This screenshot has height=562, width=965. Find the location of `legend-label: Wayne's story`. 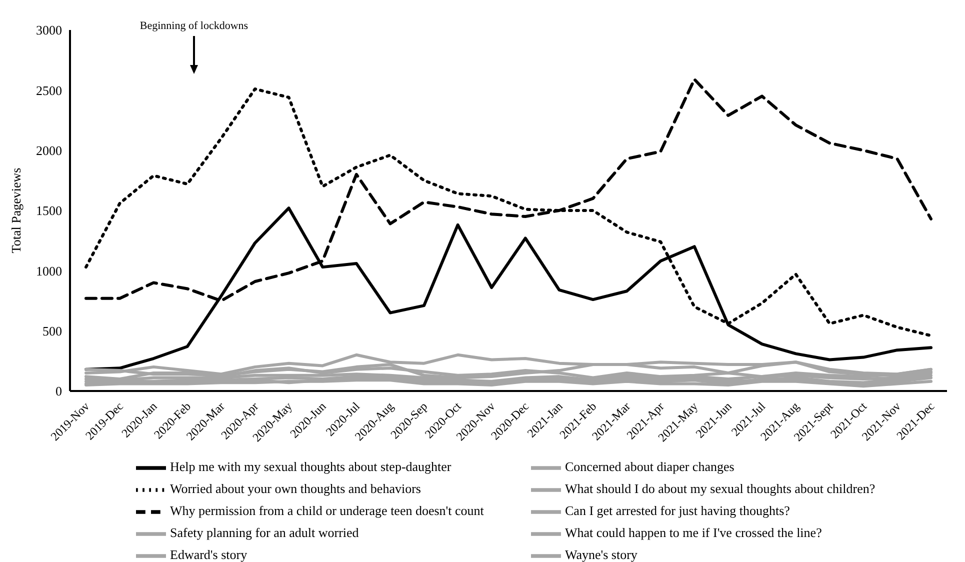

legend-label: Wayne's story is located at coordinates (601, 554).